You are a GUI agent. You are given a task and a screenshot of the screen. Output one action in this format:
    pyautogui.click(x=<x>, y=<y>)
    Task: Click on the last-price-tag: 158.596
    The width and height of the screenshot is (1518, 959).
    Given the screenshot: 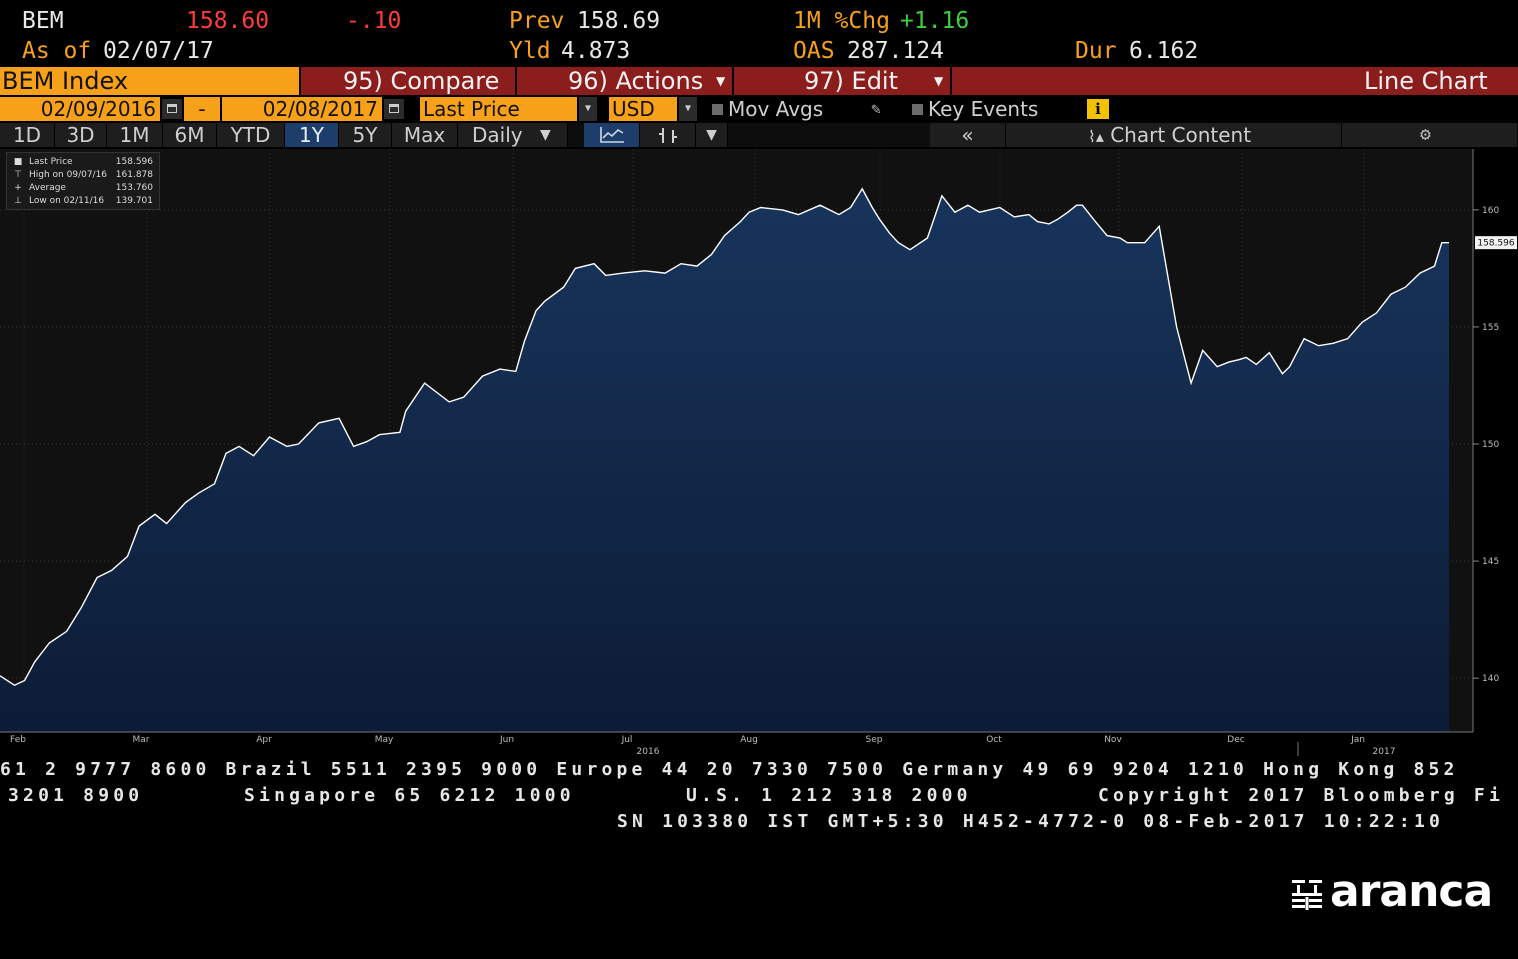 What is the action you would take?
    pyautogui.click(x=1496, y=243)
    